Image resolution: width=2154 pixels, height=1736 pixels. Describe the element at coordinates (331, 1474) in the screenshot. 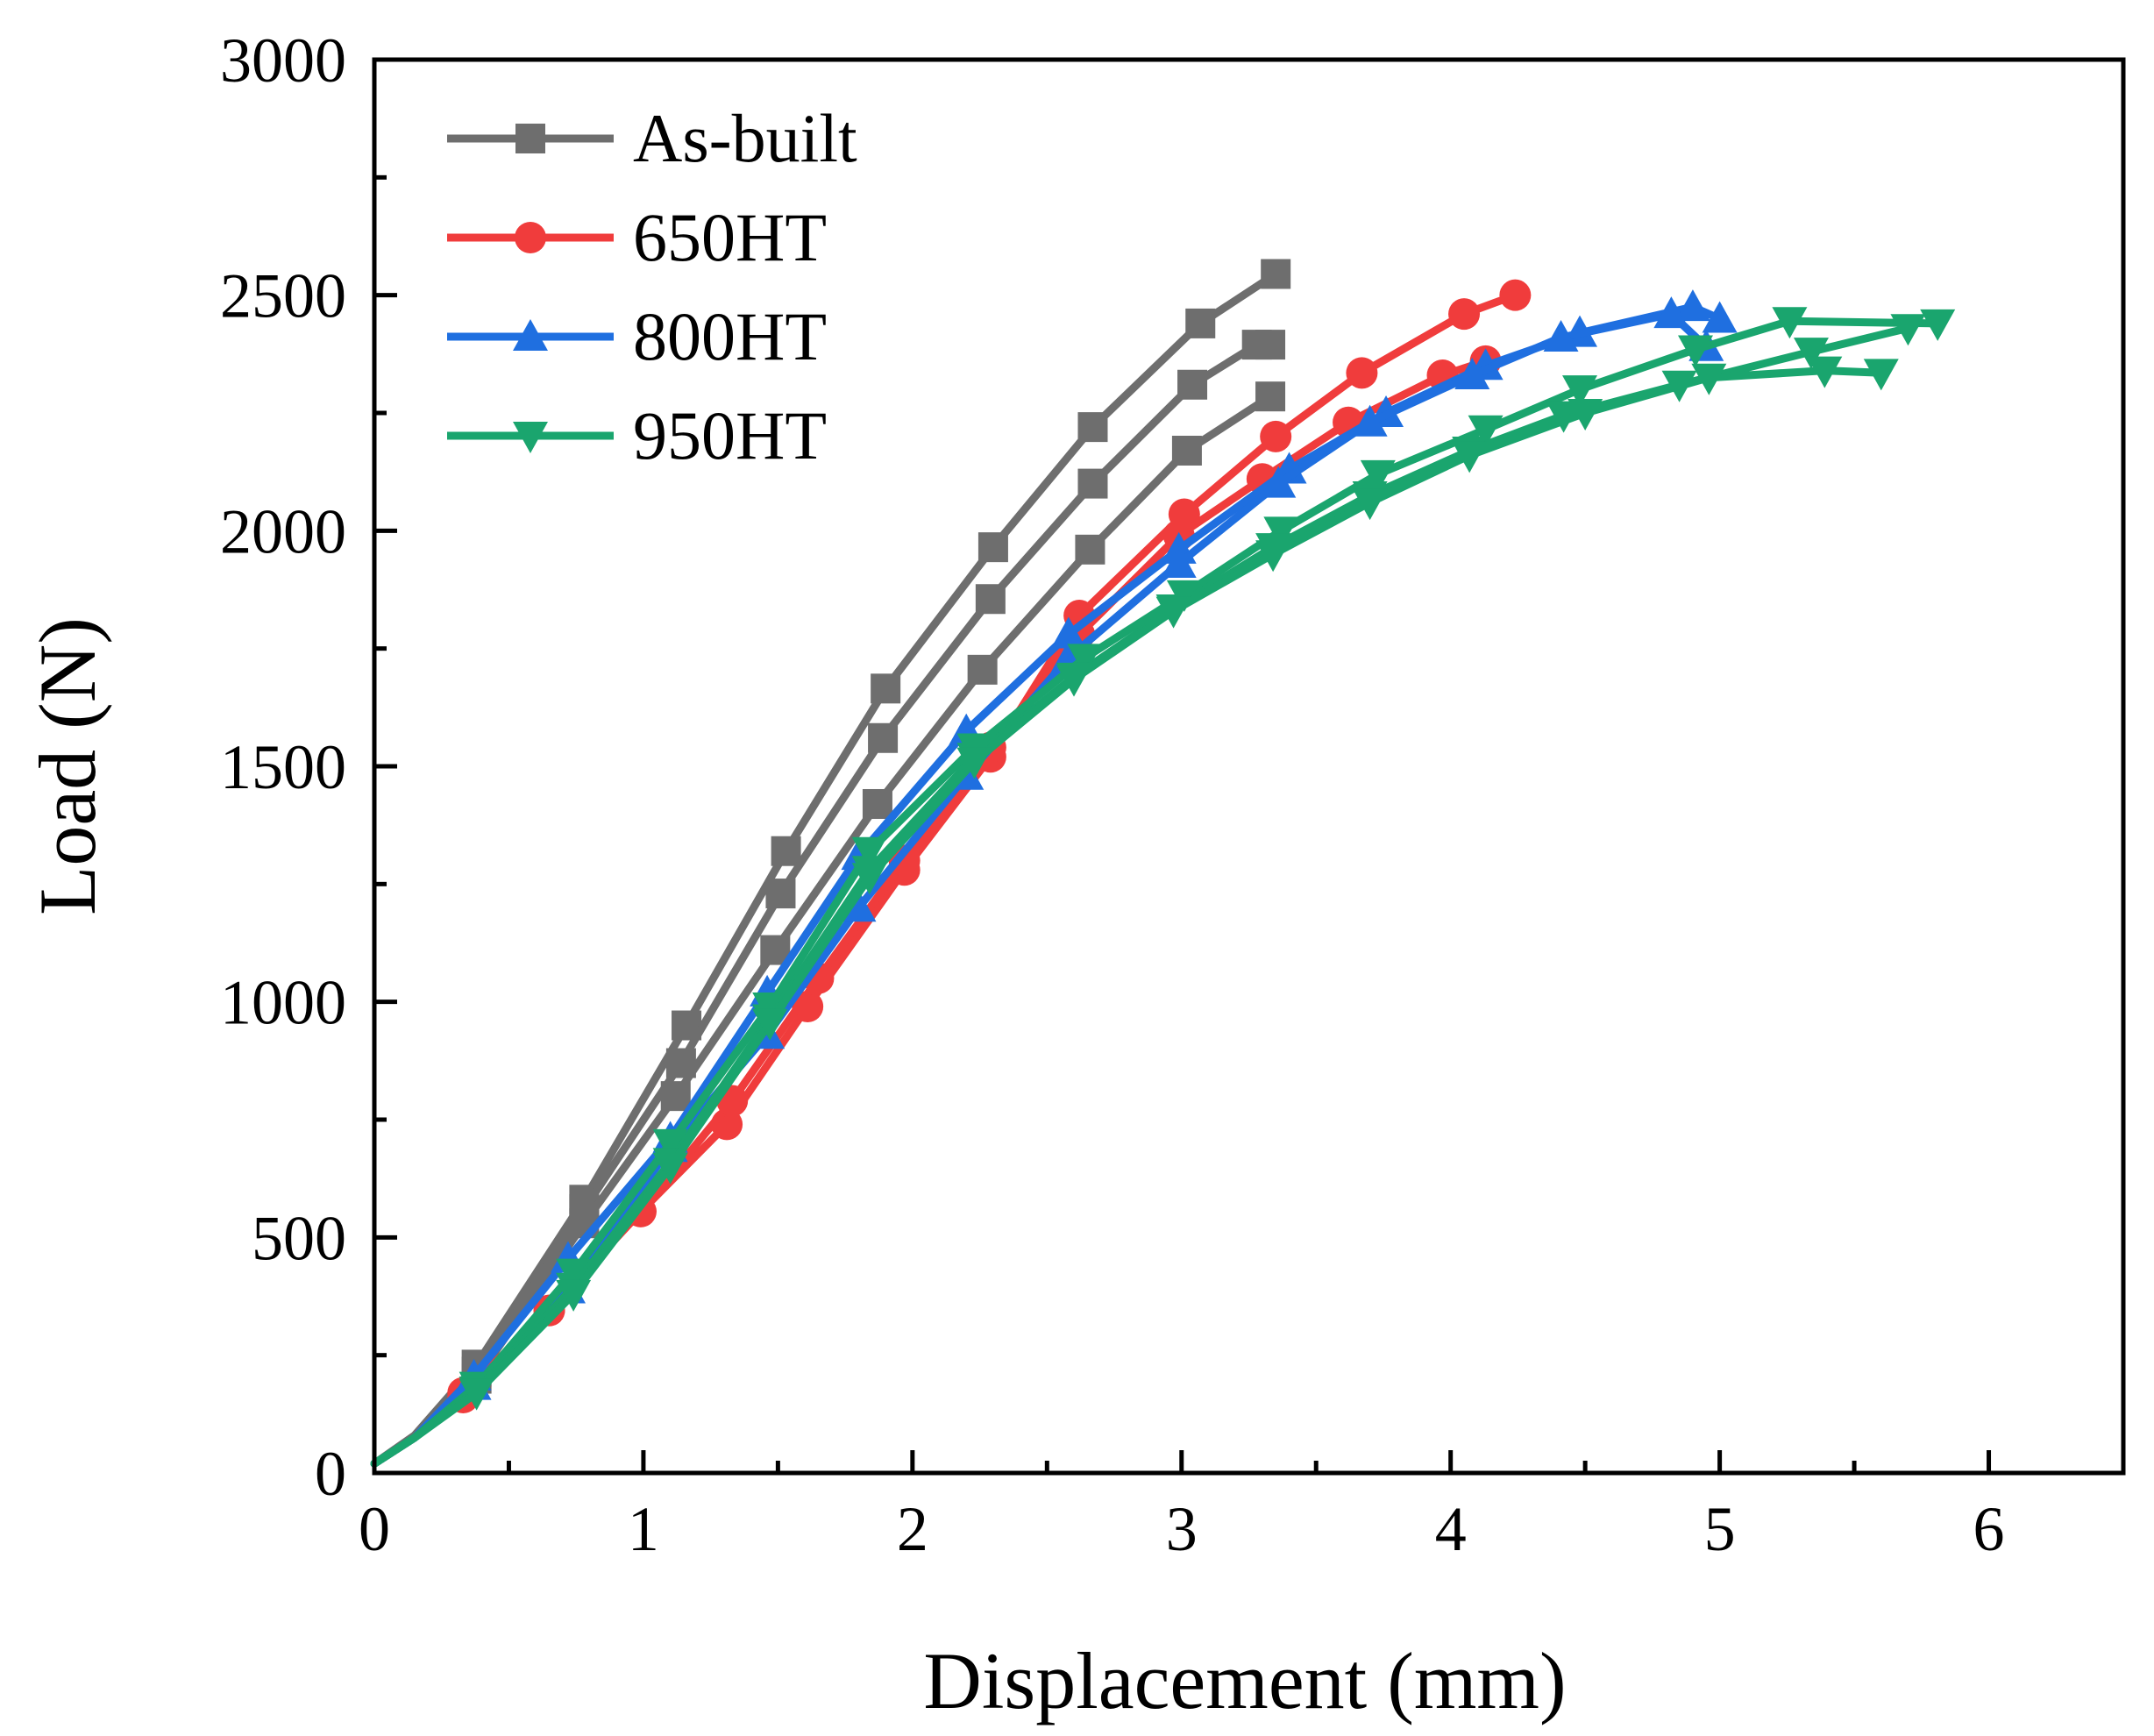

I see `y-tick-label: 0` at that location.